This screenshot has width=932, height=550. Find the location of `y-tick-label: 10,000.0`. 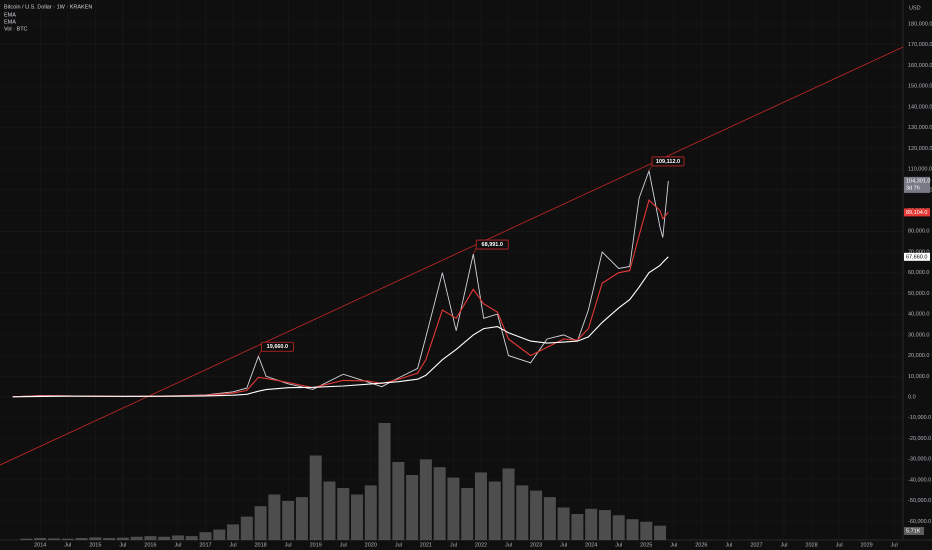

y-tick-label: 10,000.0 is located at coordinates (918, 377).